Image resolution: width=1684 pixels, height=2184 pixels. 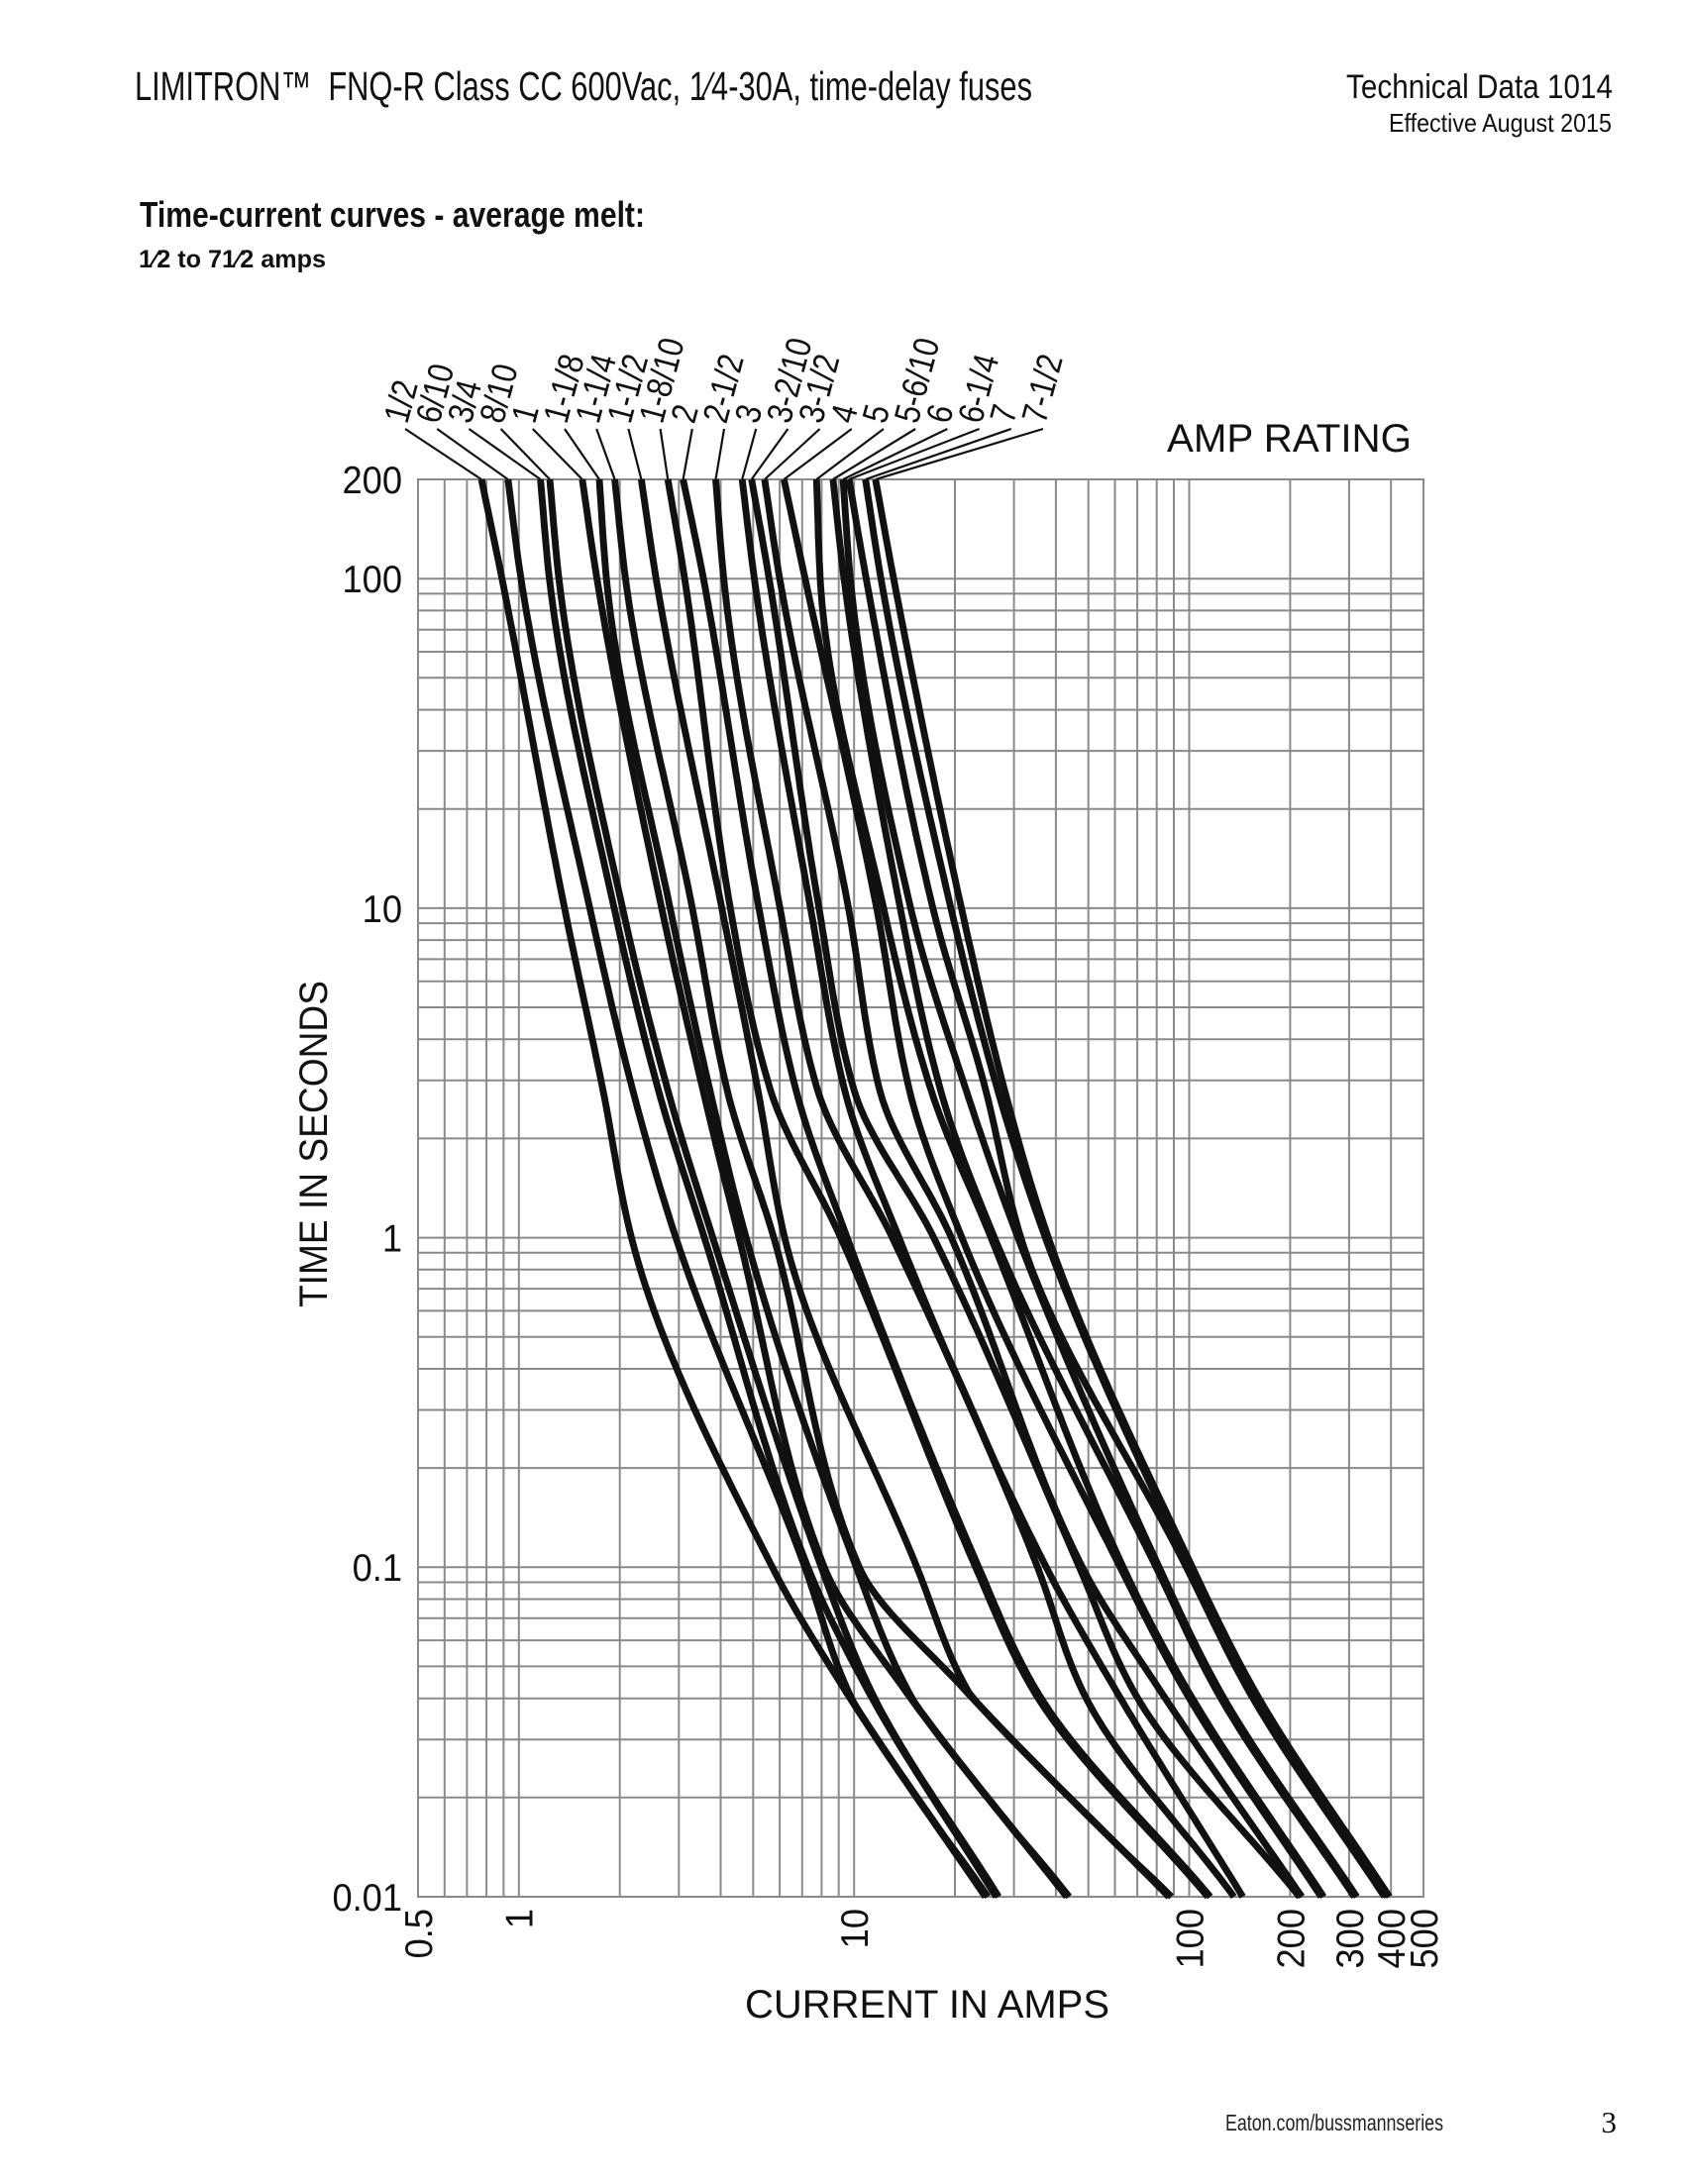 What do you see at coordinates (1391, 1938) in the screenshot?
I see `svg-text: 400` at bounding box center [1391, 1938].